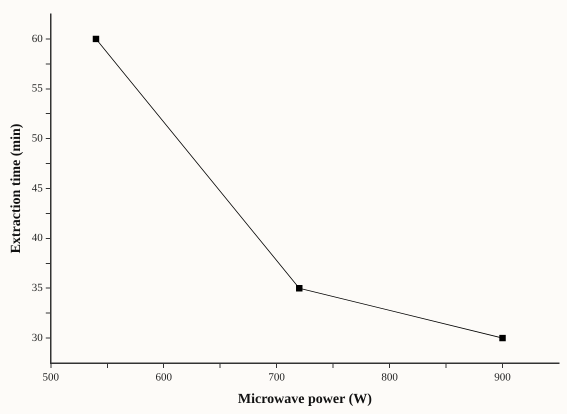  What do you see at coordinates (305, 400) in the screenshot?
I see `x-axis-title: Microwave power (W)` at bounding box center [305, 400].